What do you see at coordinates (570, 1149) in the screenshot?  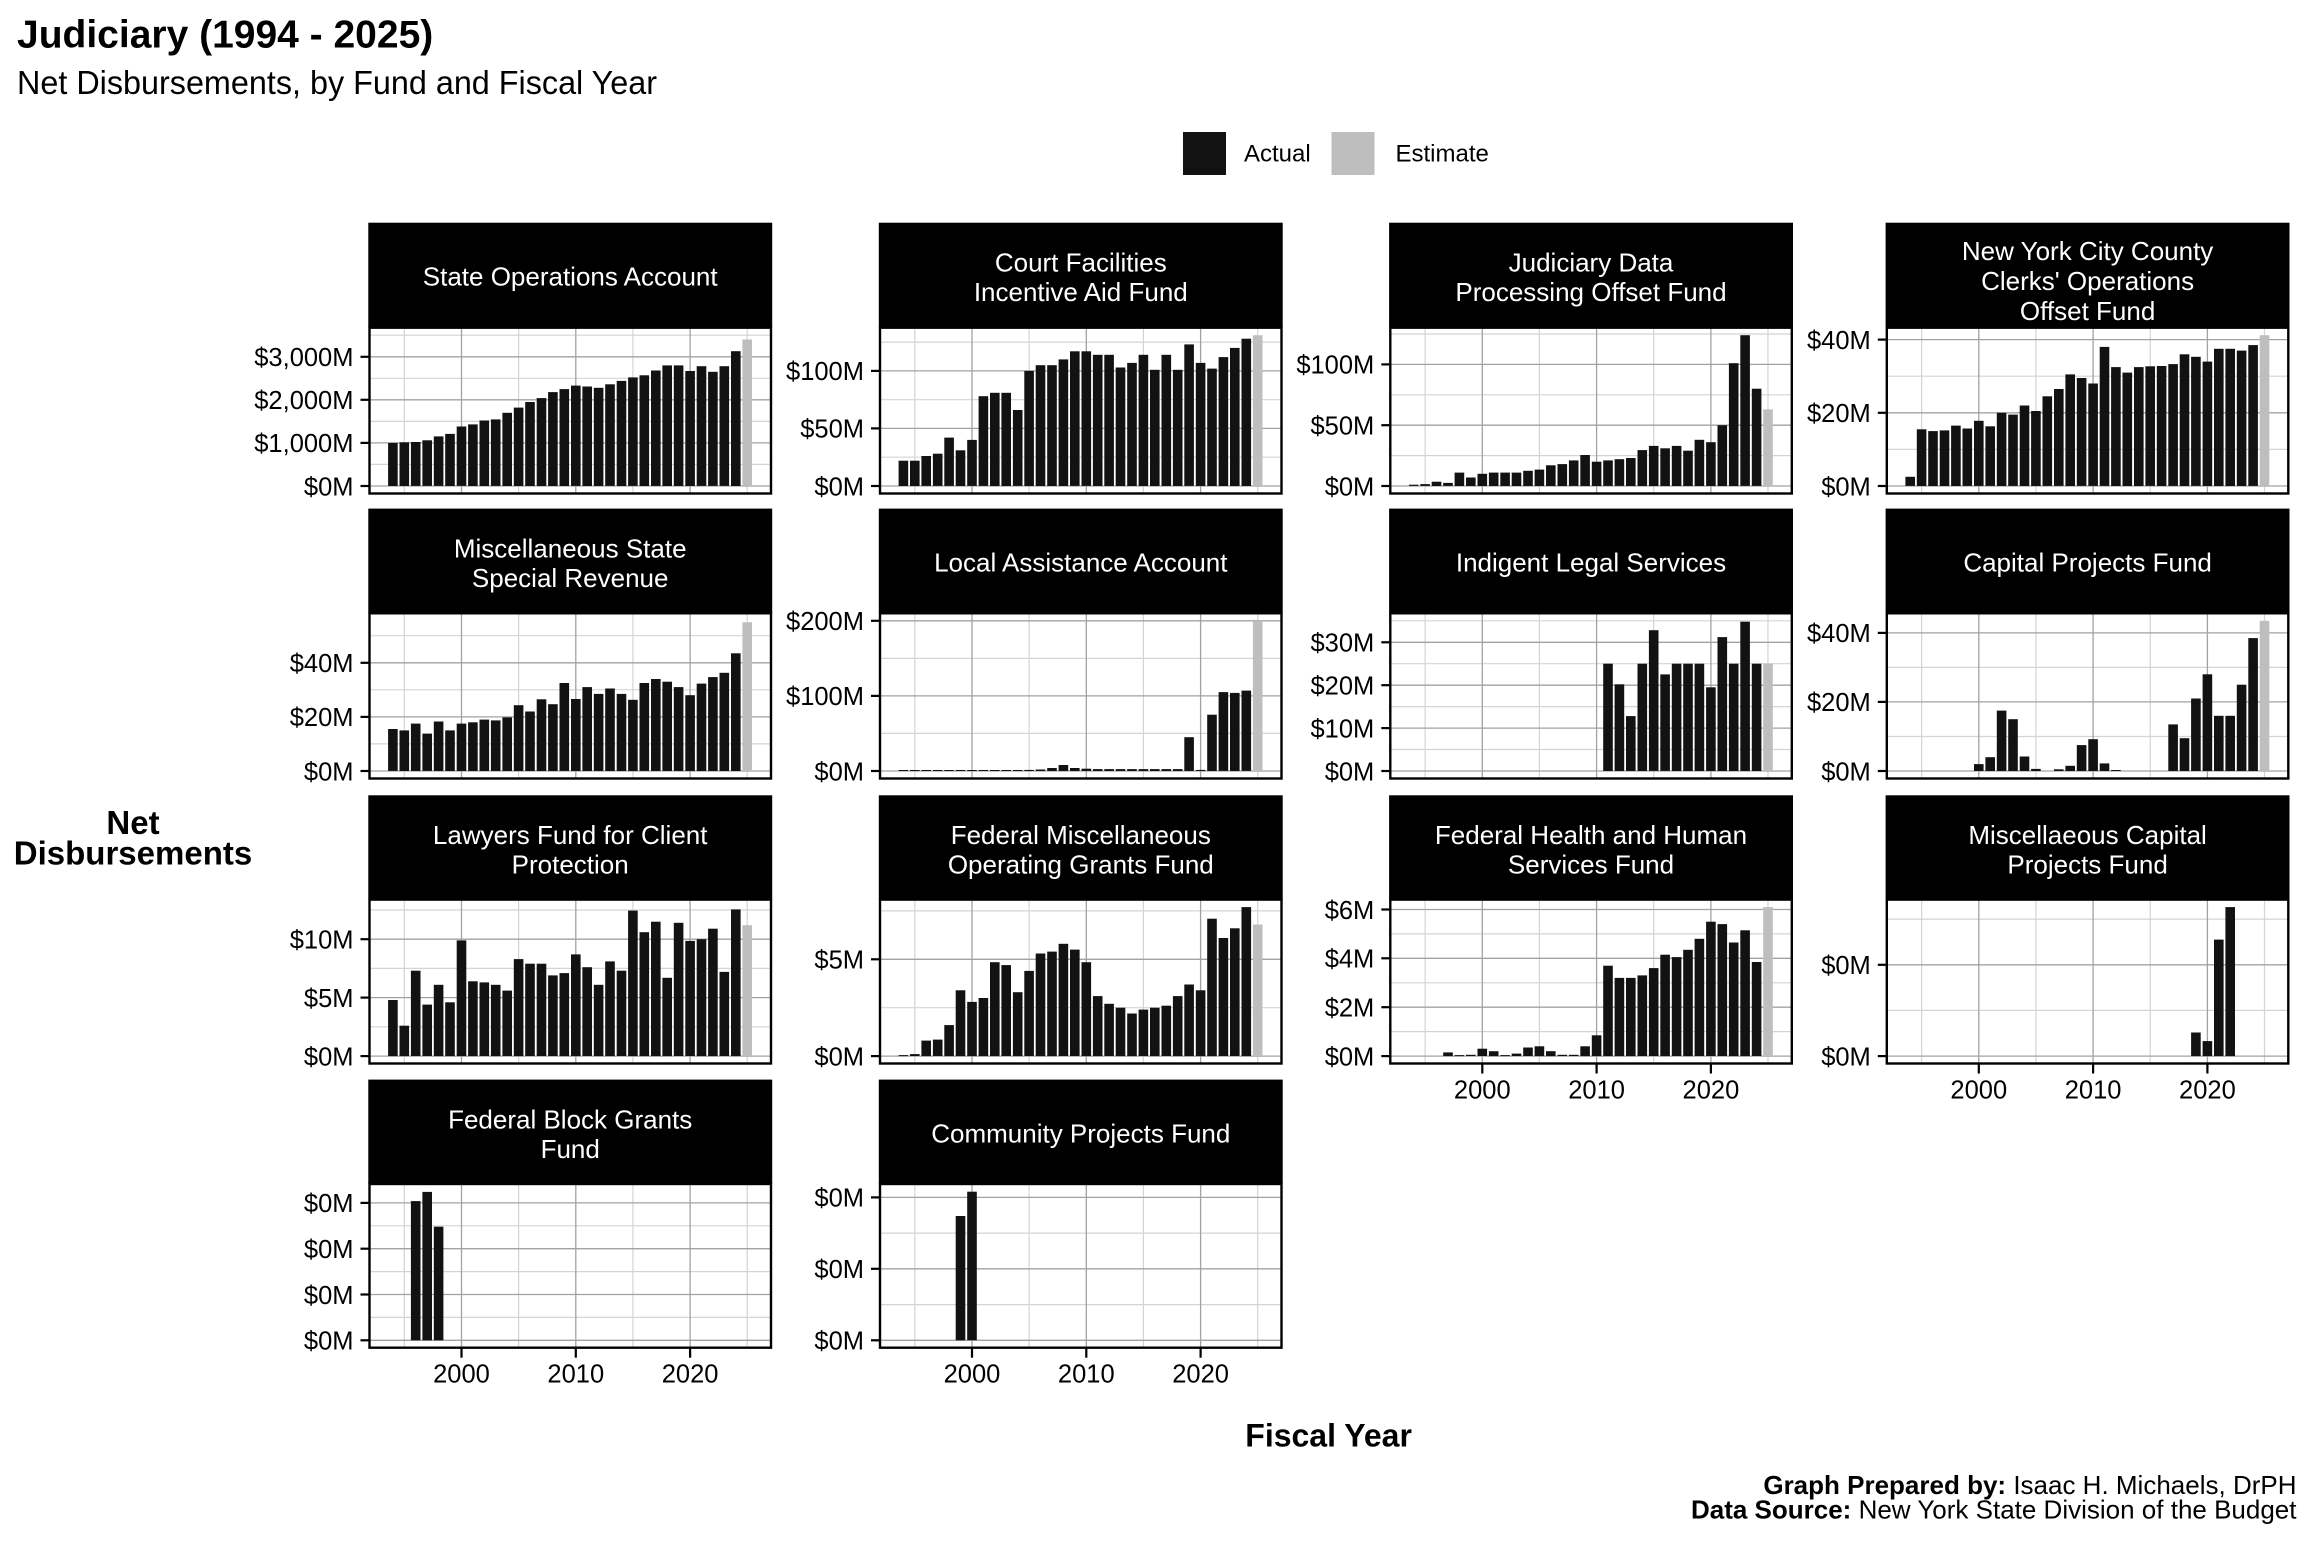 I see `svg-text: Fund` at bounding box center [570, 1149].